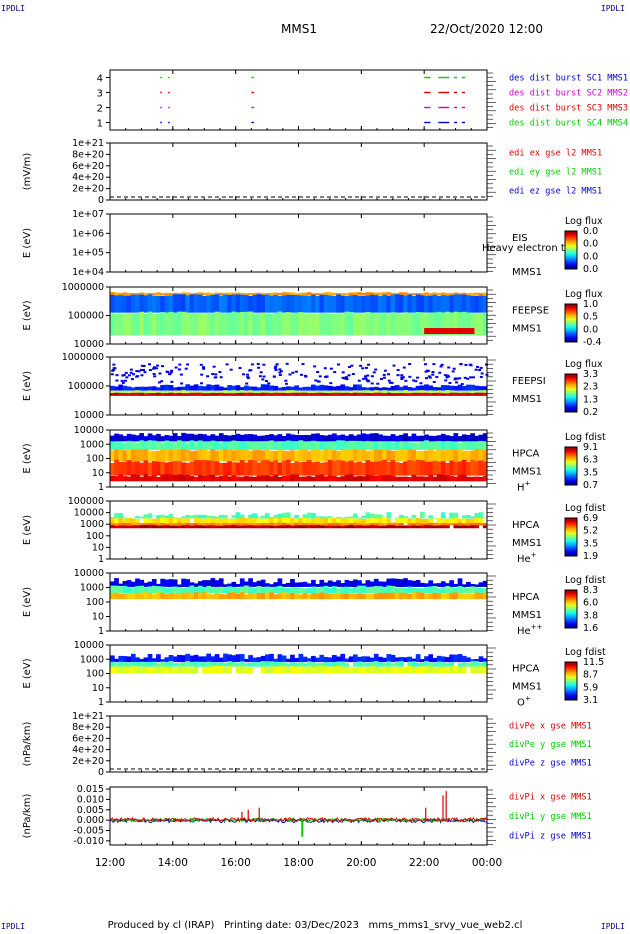  What do you see at coordinates (88, 716) in the screenshot?
I see `ytick-label-9-0: 1e+21` at bounding box center [88, 716].